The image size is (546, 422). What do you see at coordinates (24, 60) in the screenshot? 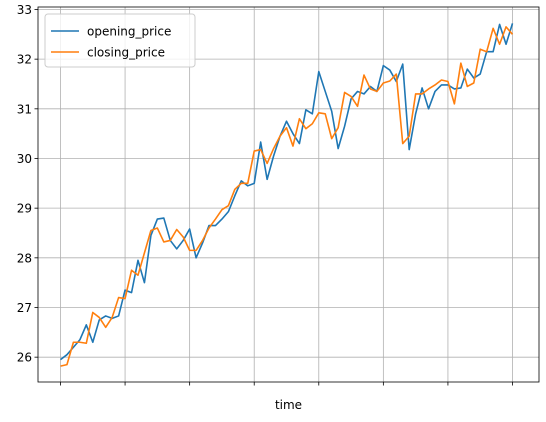
I see `y-tick-label: 32` at bounding box center [24, 60].